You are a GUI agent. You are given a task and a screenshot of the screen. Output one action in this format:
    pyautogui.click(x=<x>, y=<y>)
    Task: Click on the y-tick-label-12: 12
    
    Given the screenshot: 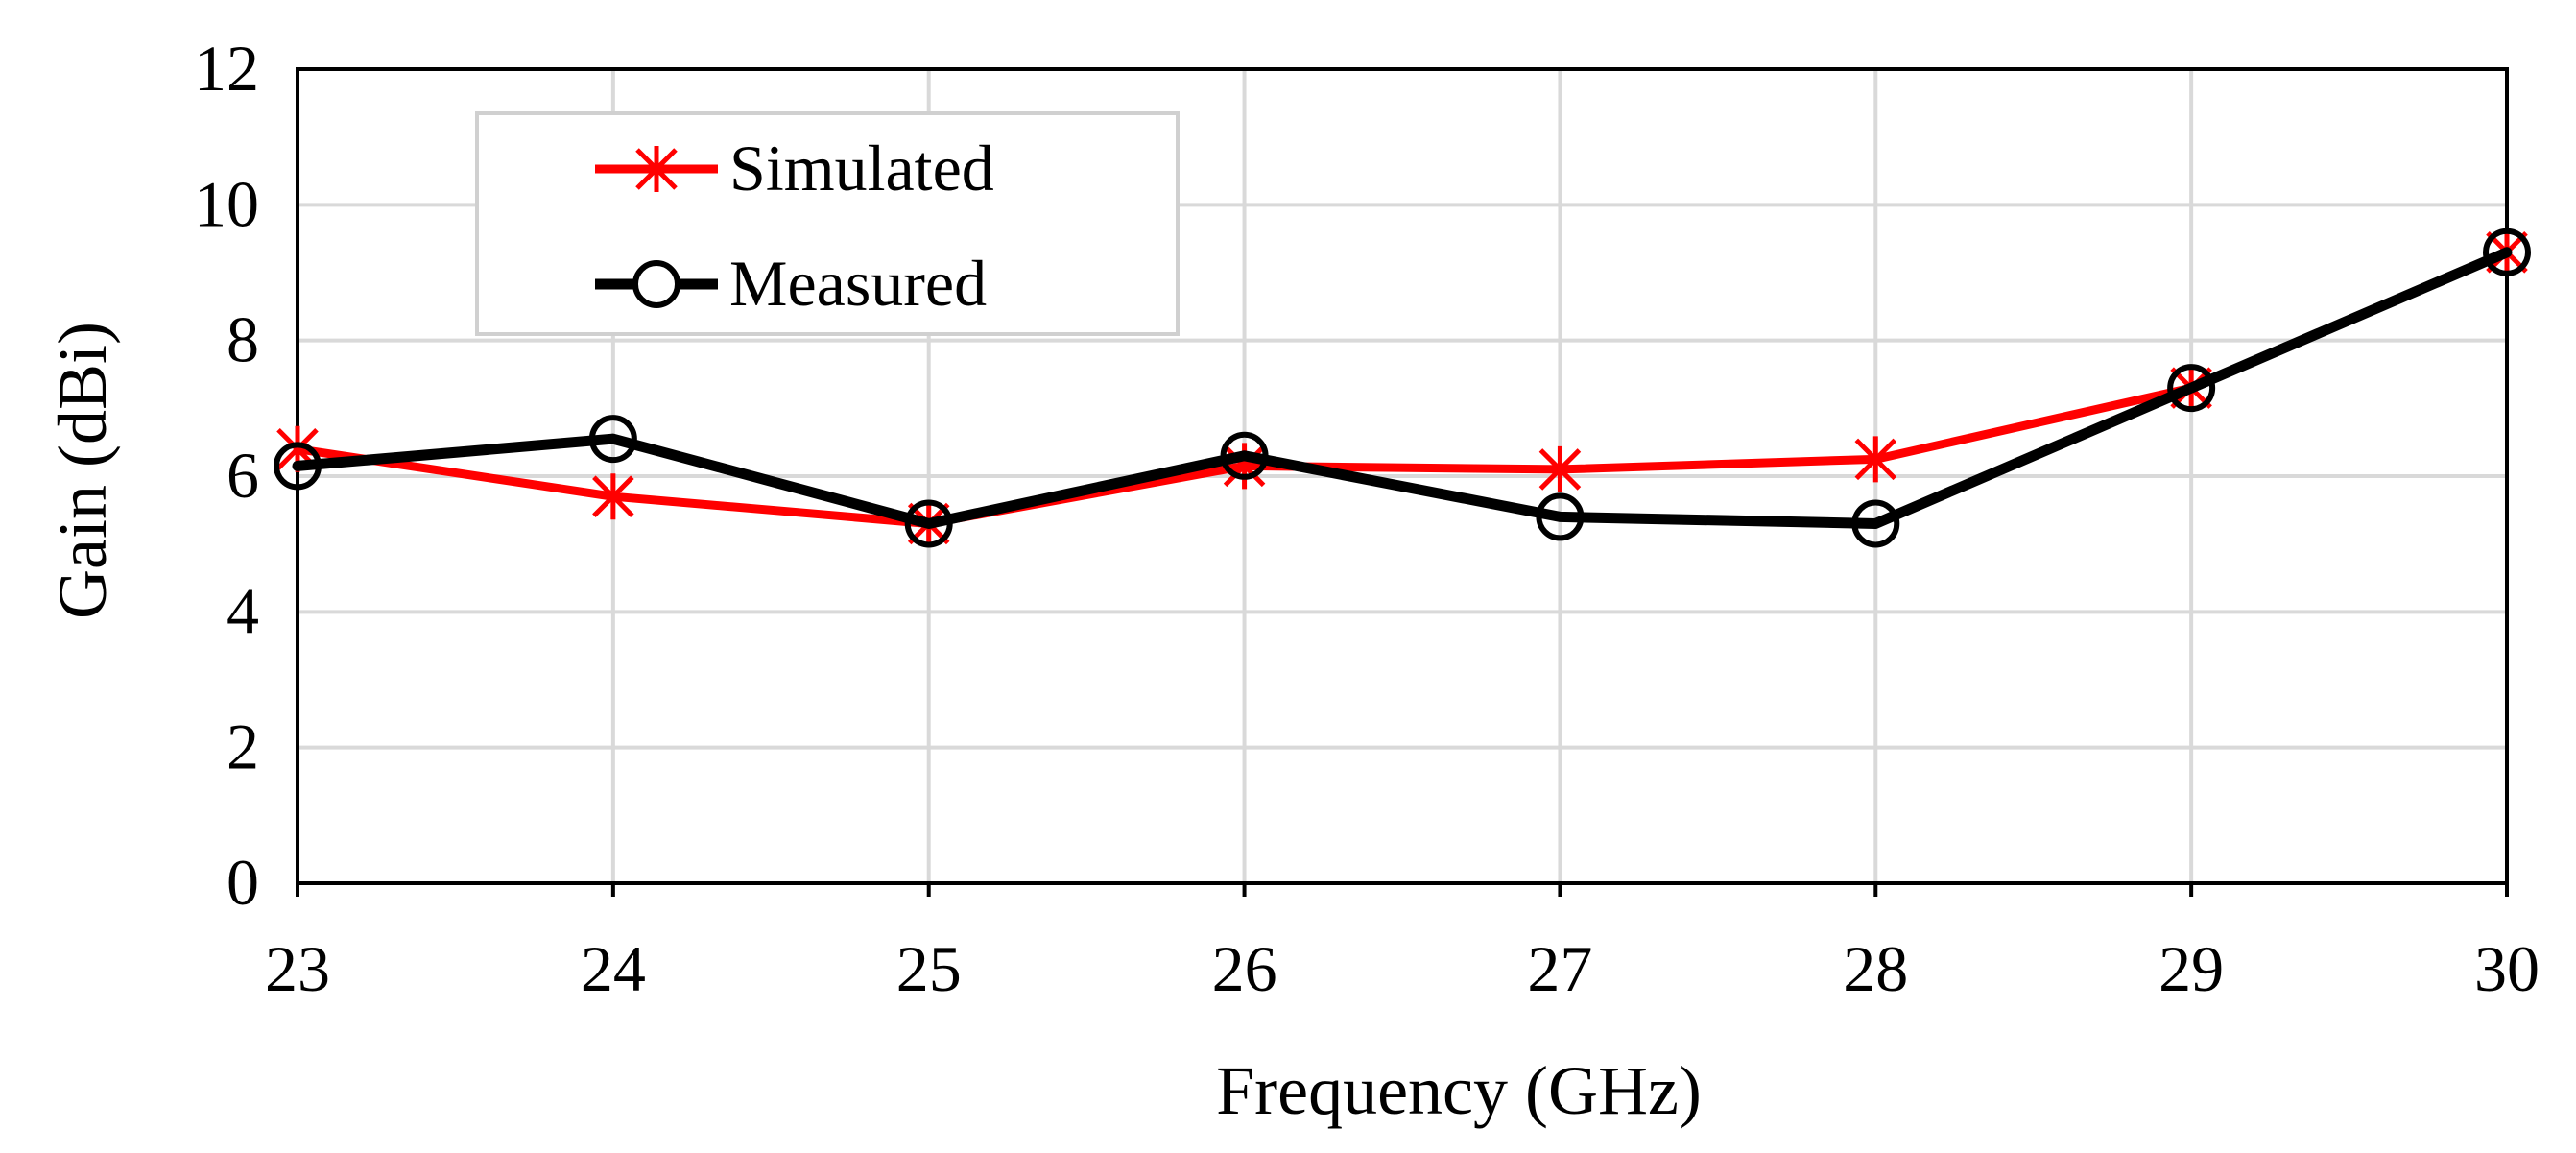 What is the action you would take?
    pyautogui.click(x=226, y=69)
    